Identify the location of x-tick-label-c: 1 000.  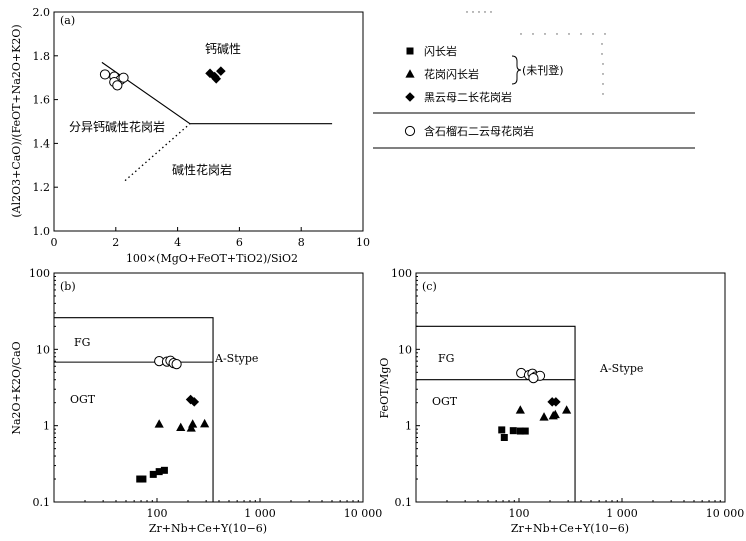
(622, 513).